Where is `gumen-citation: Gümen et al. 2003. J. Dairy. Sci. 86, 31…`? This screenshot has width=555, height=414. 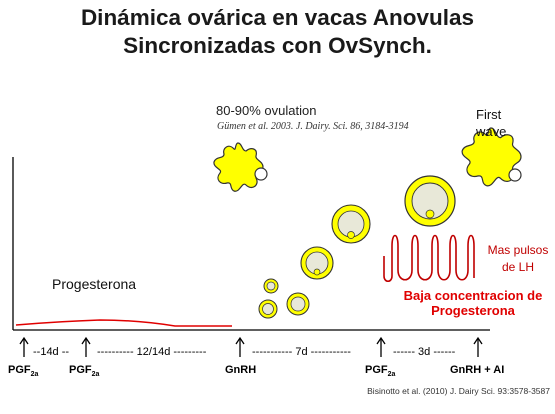
gumen-citation: Gümen et al. 2003. J. Dairy. Sci. 86, 31… is located at coordinates (313, 126).